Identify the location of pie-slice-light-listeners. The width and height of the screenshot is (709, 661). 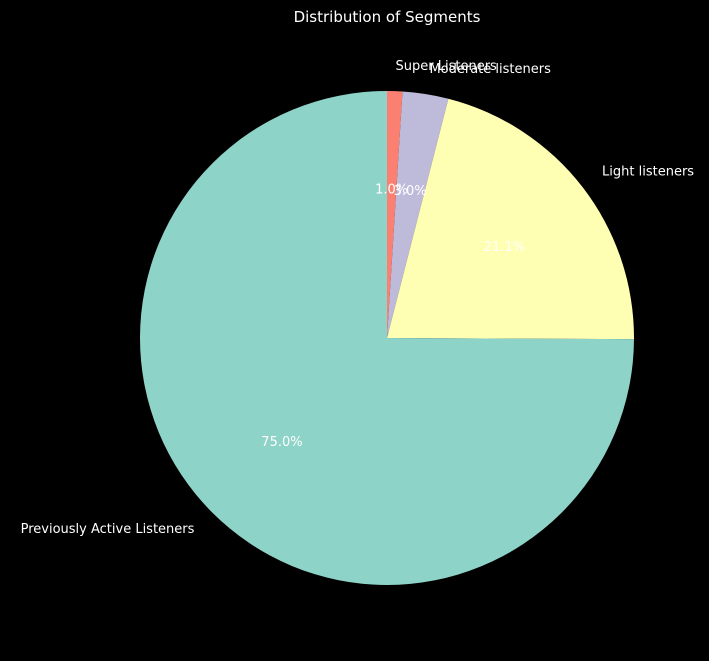
(510, 219).